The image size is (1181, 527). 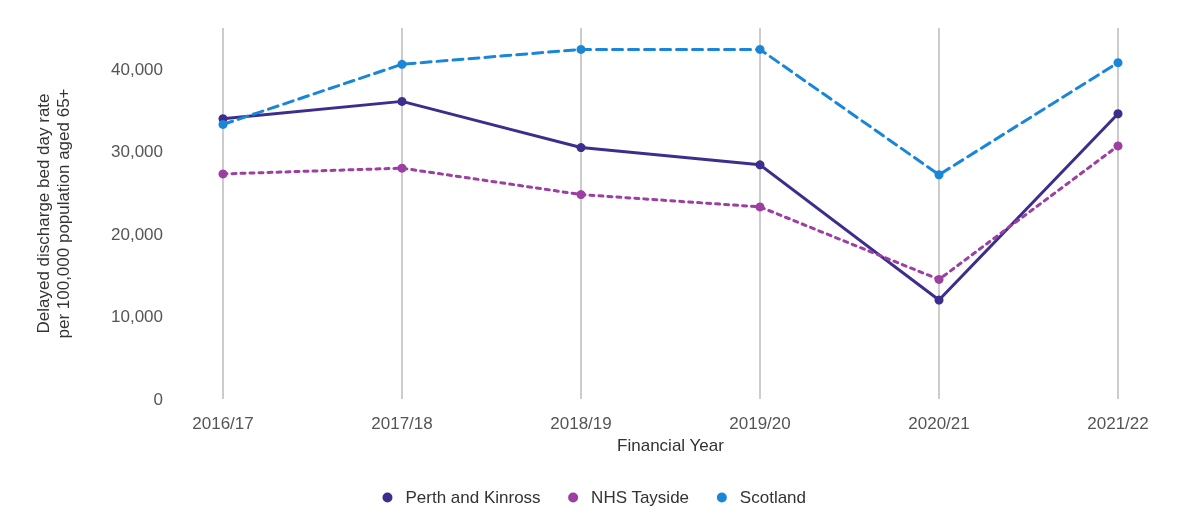 I want to click on legend-label: Perth and Kinross, so click(x=473, y=497).